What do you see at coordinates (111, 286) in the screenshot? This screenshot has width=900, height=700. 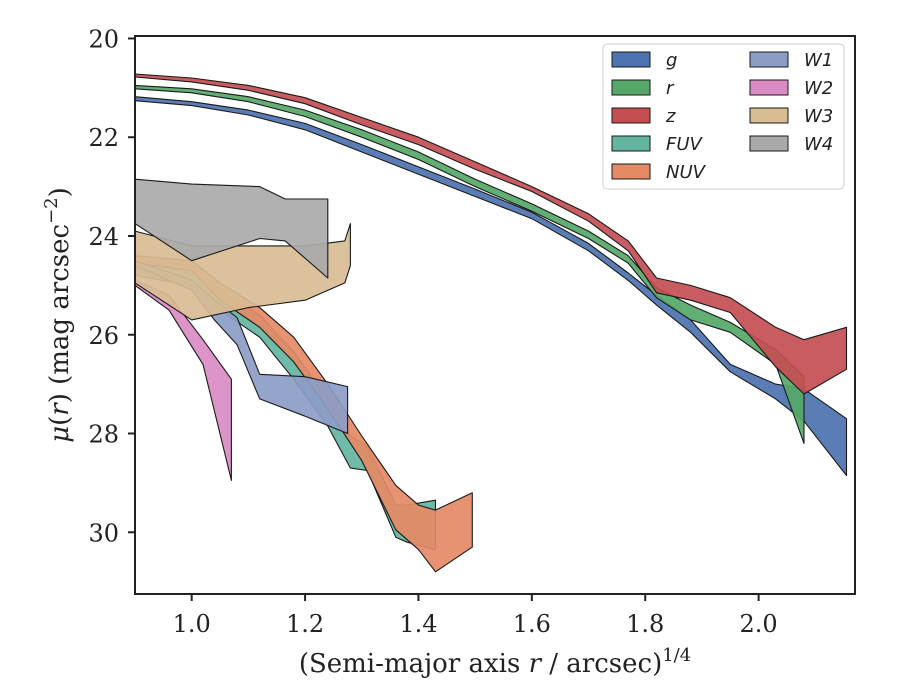 I see `y-axis-ticks: 20 22 24 26 28 30` at bounding box center [111, 286].